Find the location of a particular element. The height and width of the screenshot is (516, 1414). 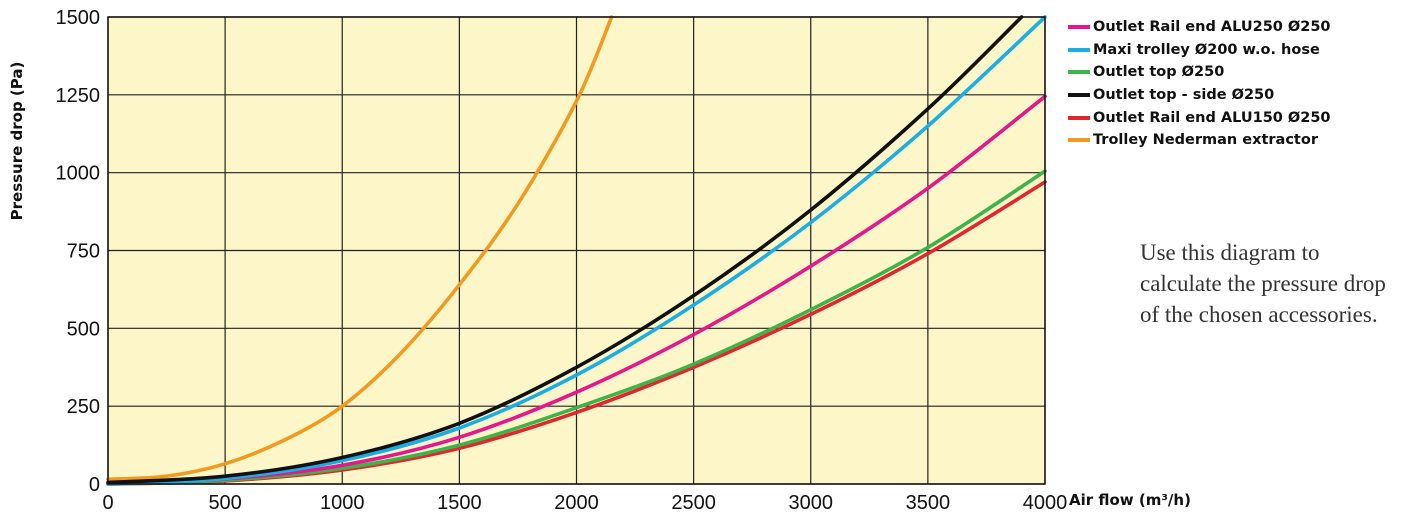

legend-label: Outlet Rail end ALU250 Ø250 is located at coordinates (1212, 27).